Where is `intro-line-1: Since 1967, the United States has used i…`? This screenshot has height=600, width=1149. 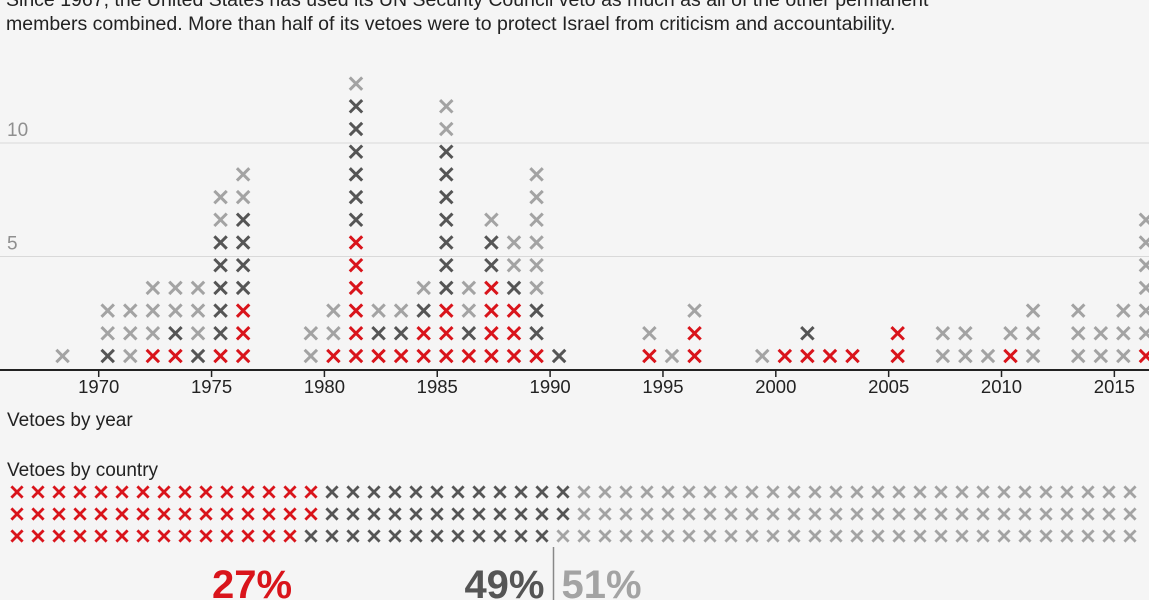 intro-line-1: Since 1967, the United States has used i… is located at coordinates (467, 5).